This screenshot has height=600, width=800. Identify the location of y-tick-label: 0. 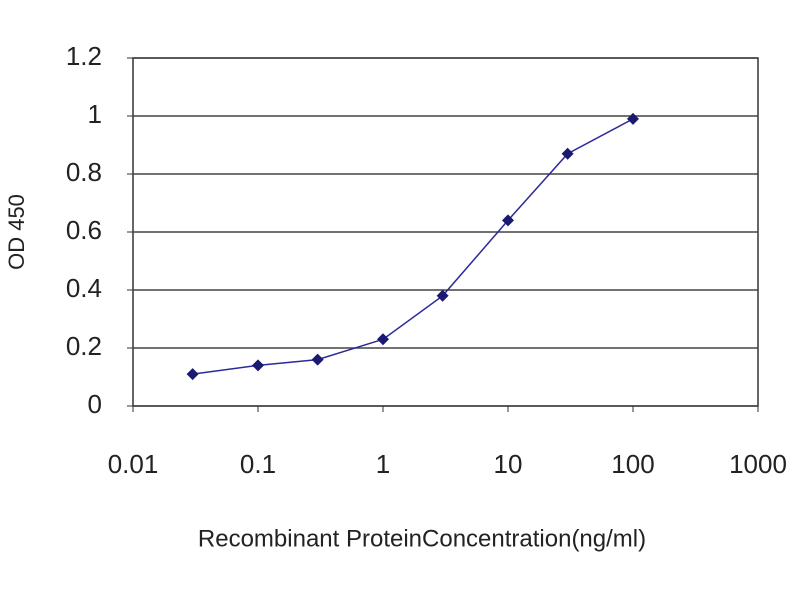
(95, 404).